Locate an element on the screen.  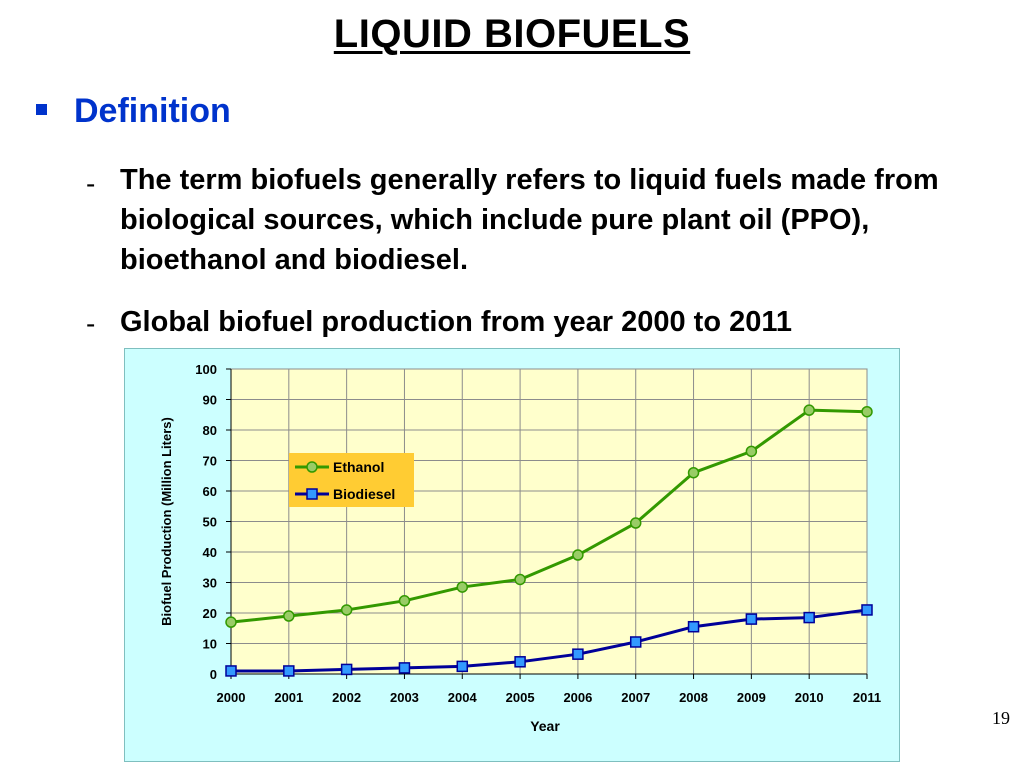
biodiesel-legend-marker is located at coordinates (312, 494).